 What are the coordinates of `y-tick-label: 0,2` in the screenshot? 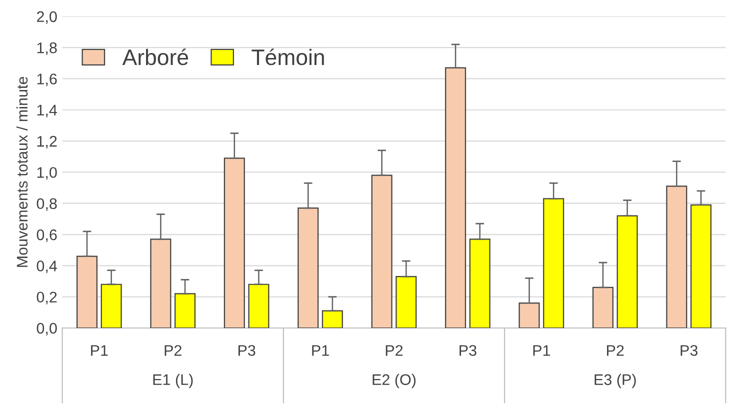 It's located at (46, 298).